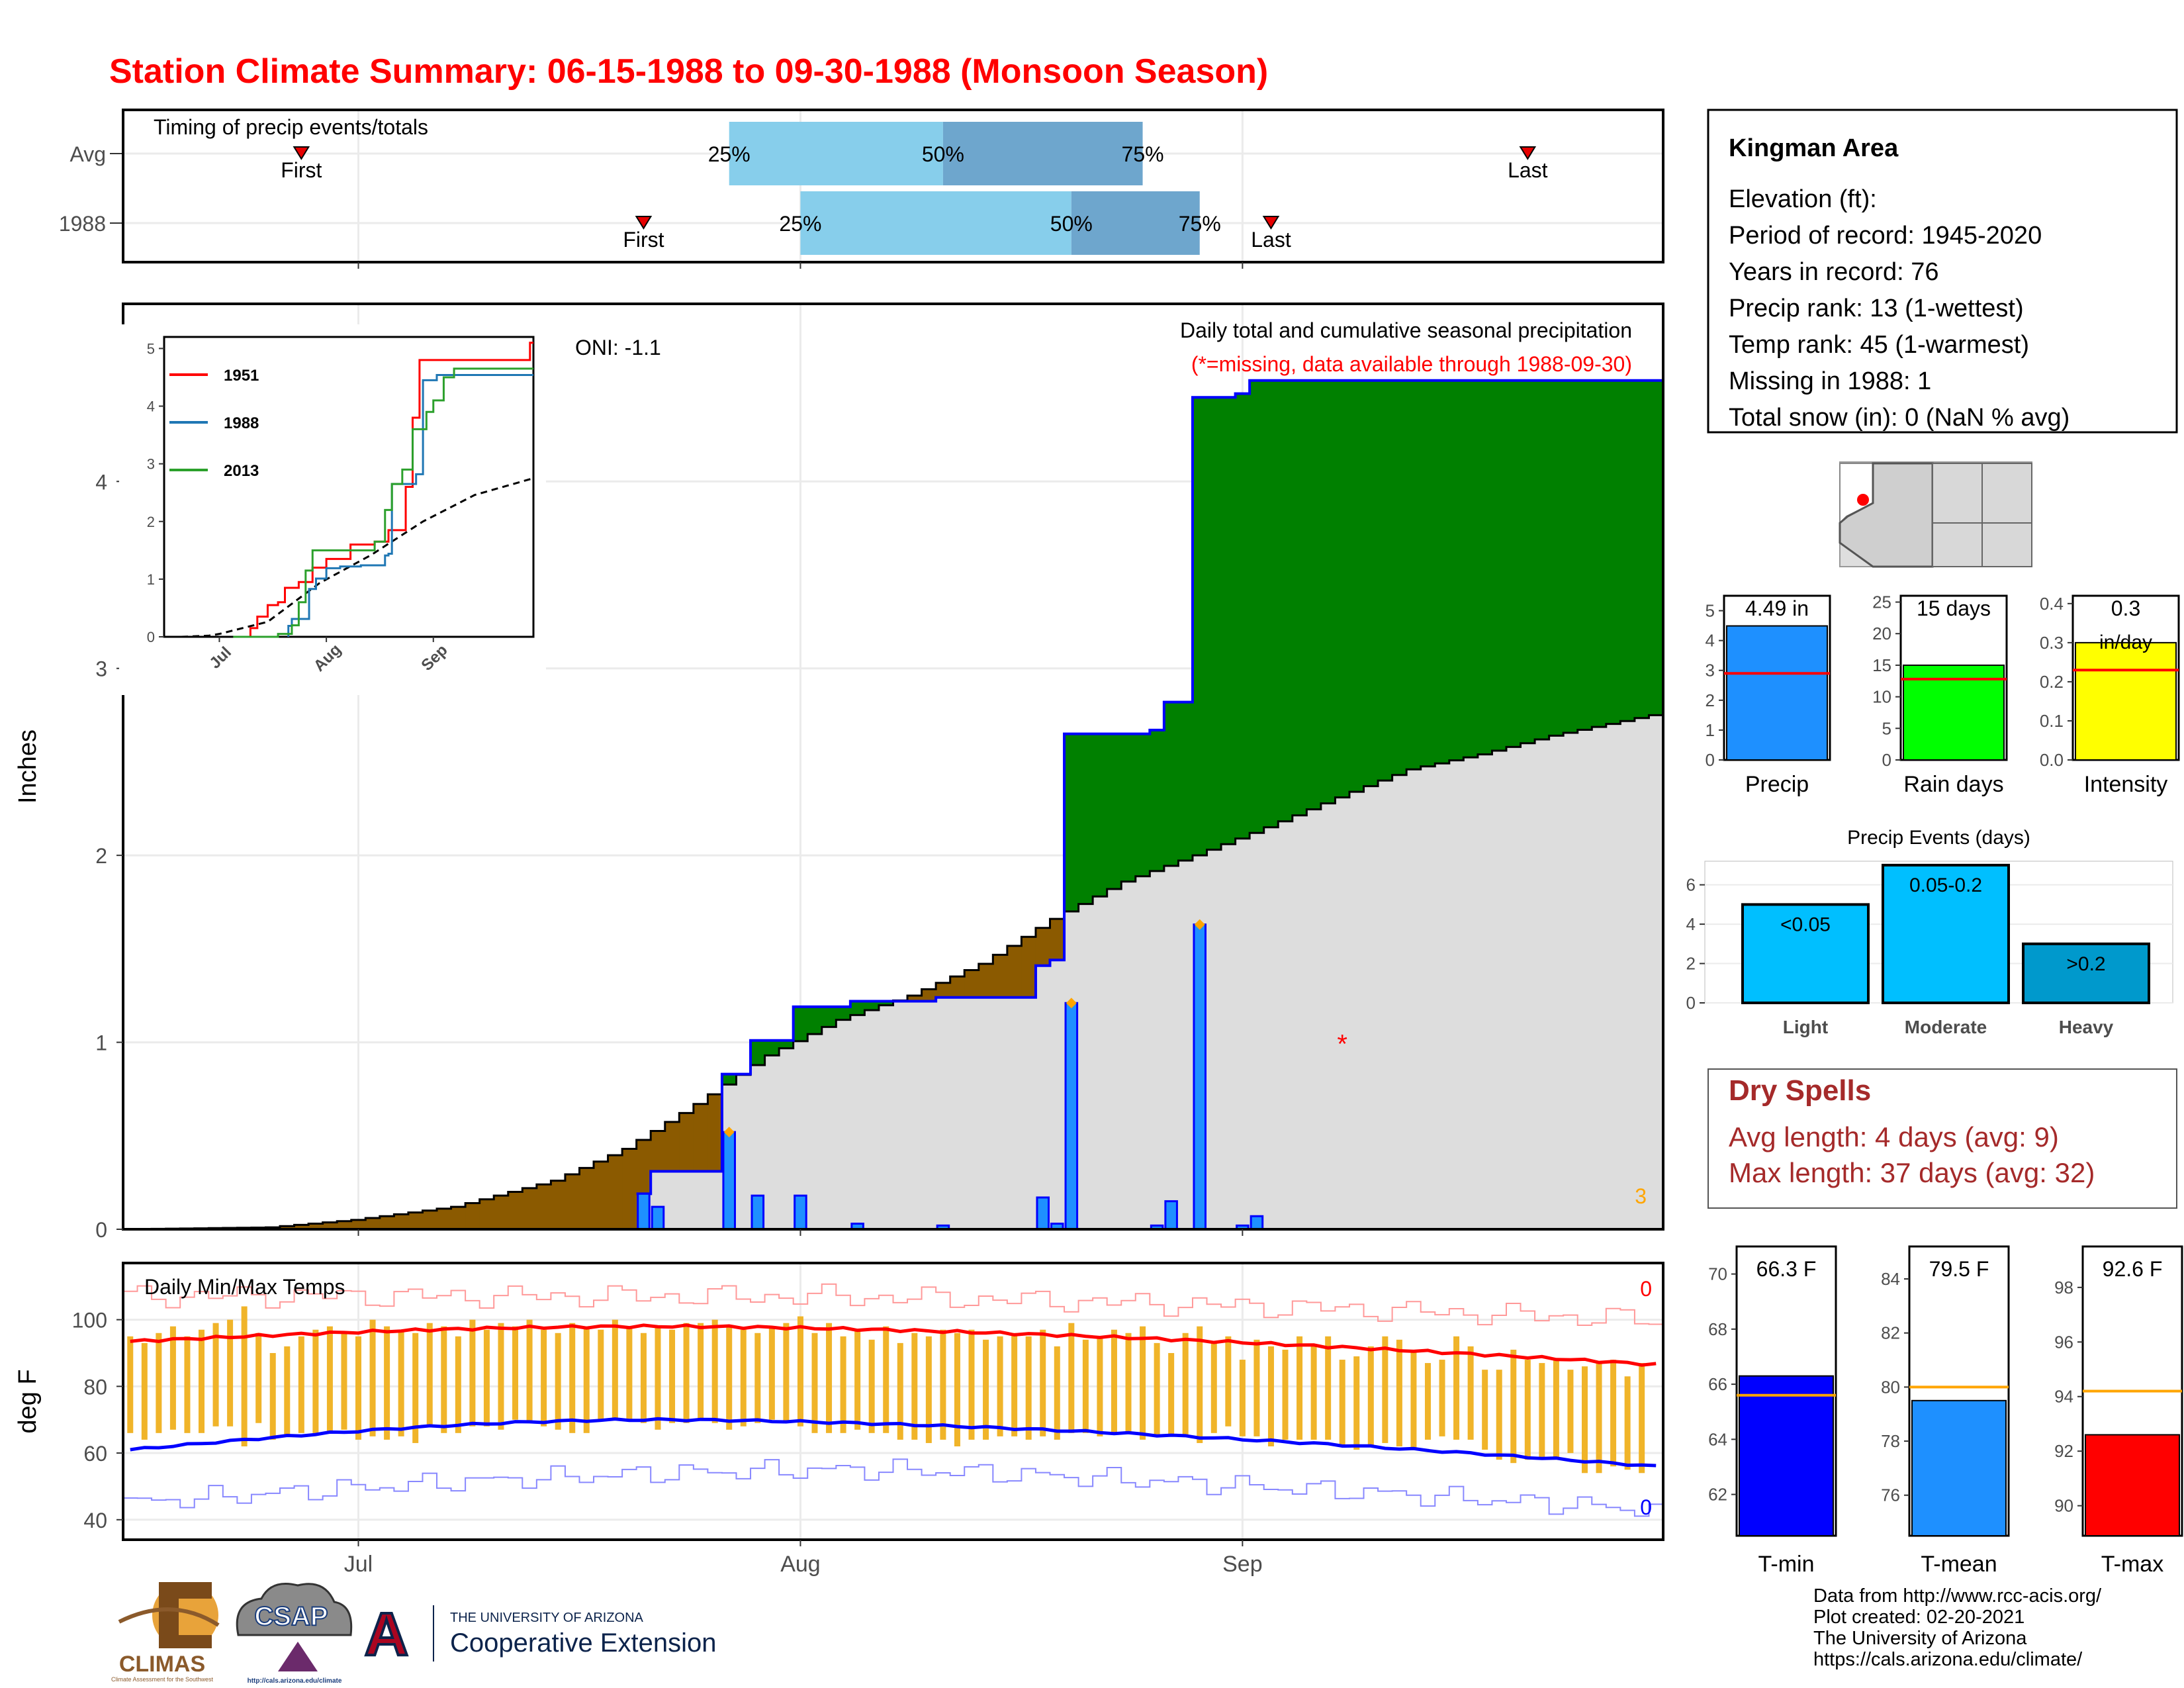 The width and height of the screenshot is (2184, 1688). What do you see at coordinates (387, 1634) in the screenshot?
I see `ua-logo-letter: A` at bounding box center [387, 1634].